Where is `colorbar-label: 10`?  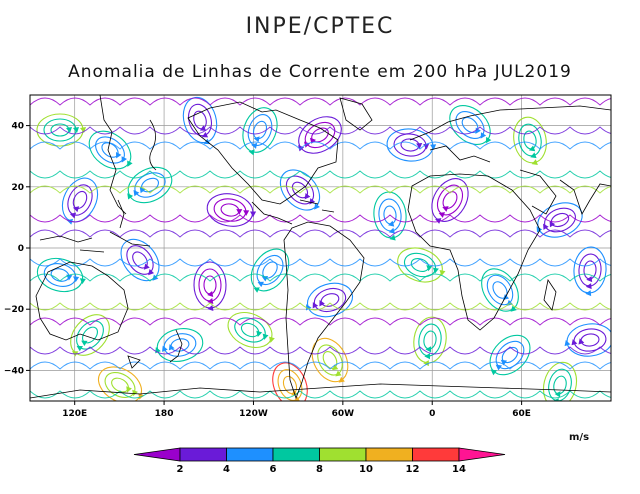
colorbar-label: 10 is located at coordinates (366, 469).